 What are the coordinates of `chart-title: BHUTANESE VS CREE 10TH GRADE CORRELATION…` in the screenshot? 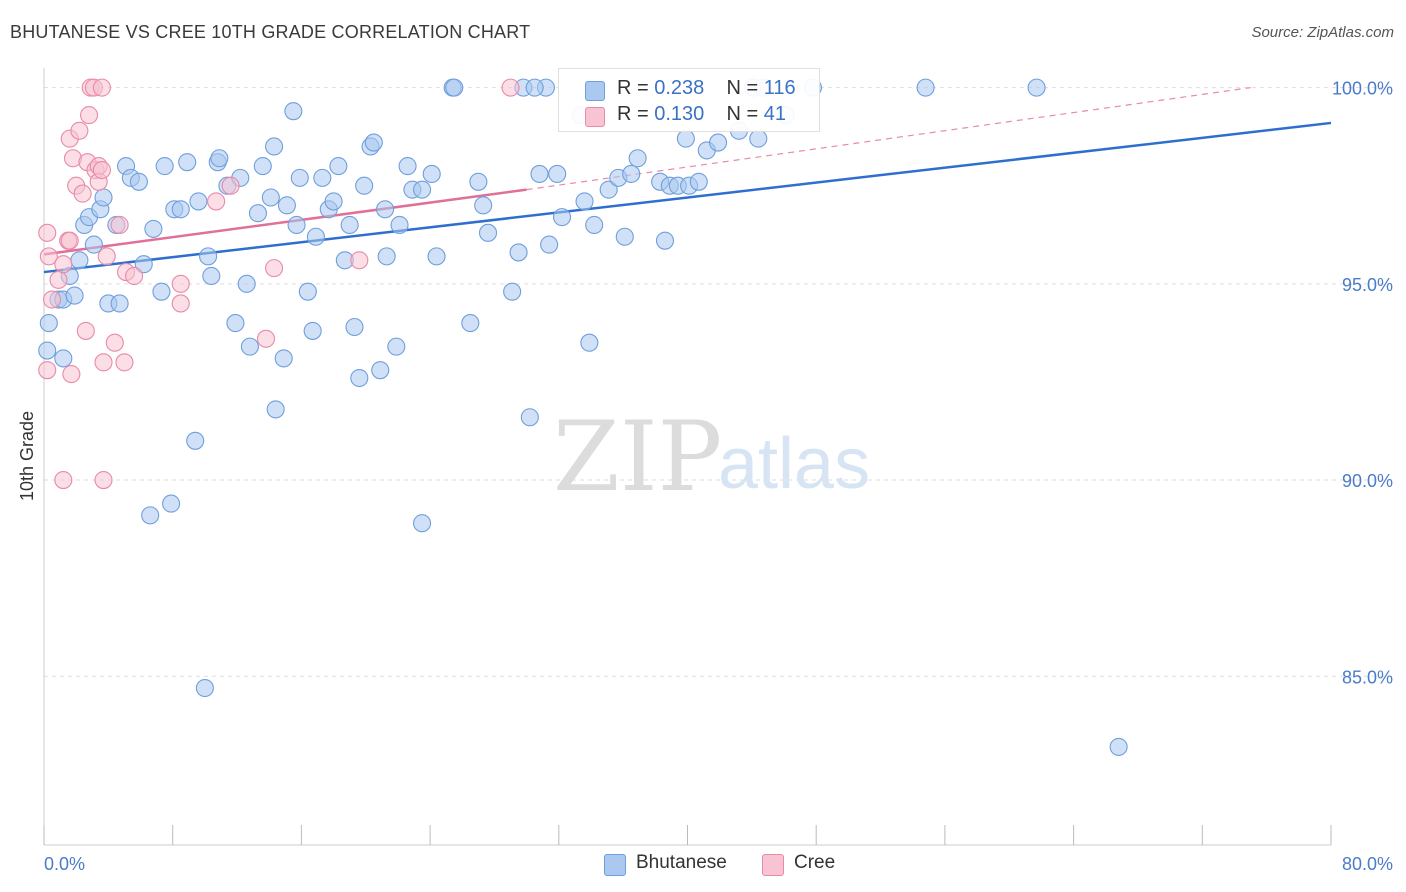 It's located at (270, 32).